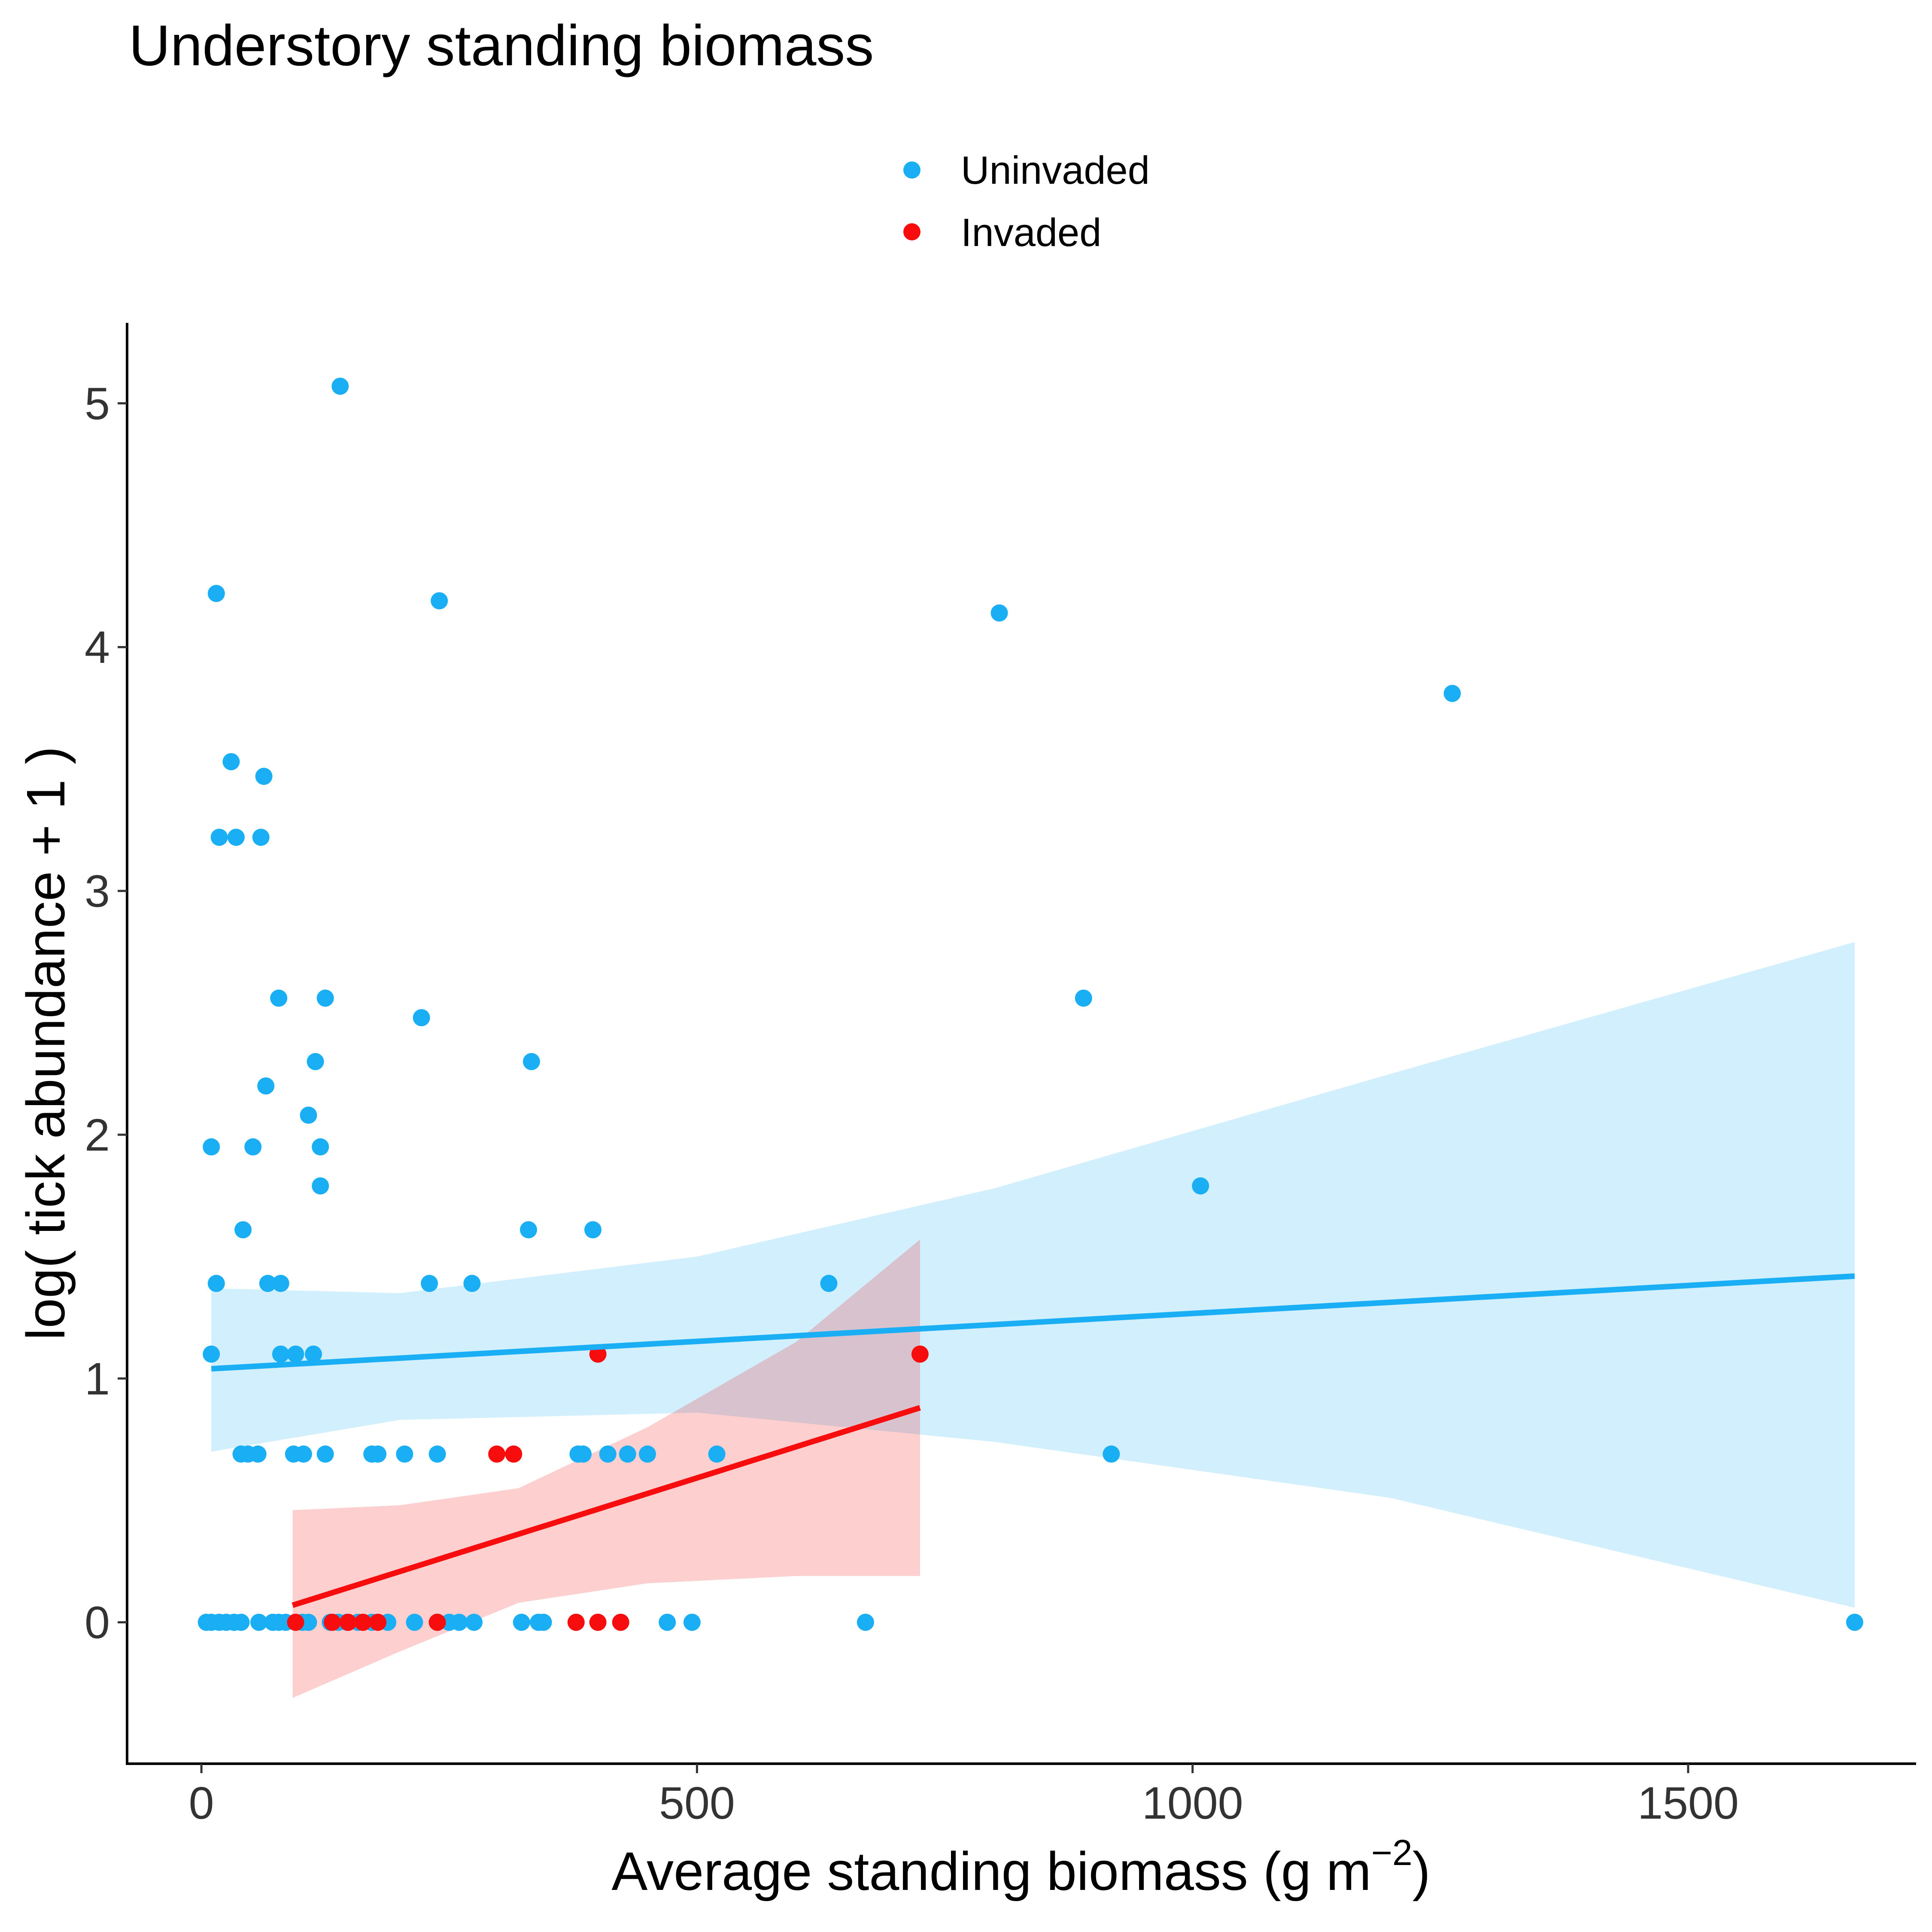  Describe the element at coordinates (1192, 1804) in the screenshot. I see `x-tick-label: 1000` at that location.